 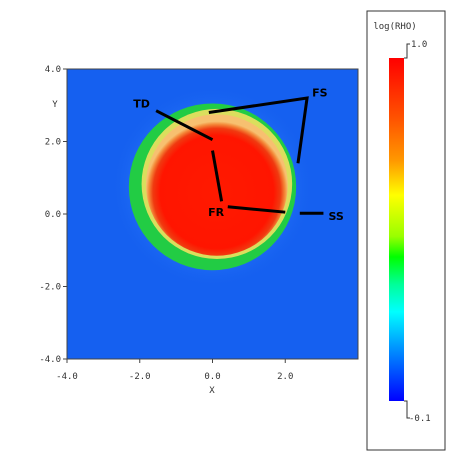 What do you see at coordinates (407, 51) in the screenshot?
I see `colorbar-max-tick` at bounding box center [407, 51].